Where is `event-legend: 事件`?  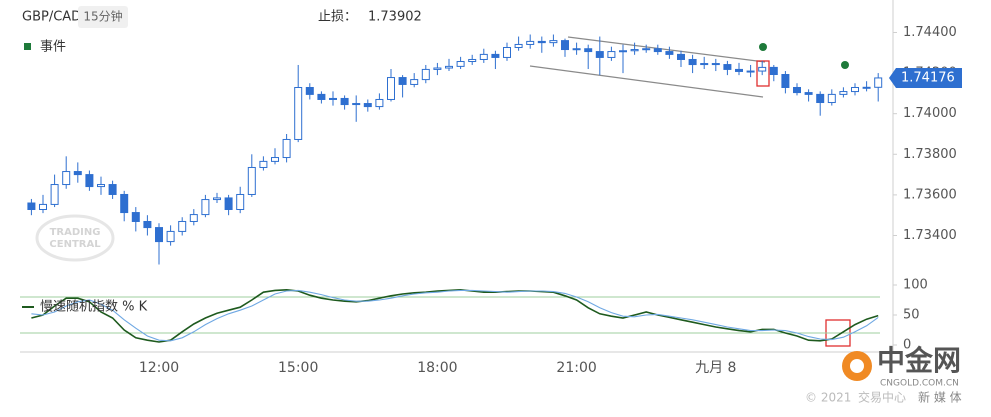 event-legend: 事件 is located at coordinates (53, 47).